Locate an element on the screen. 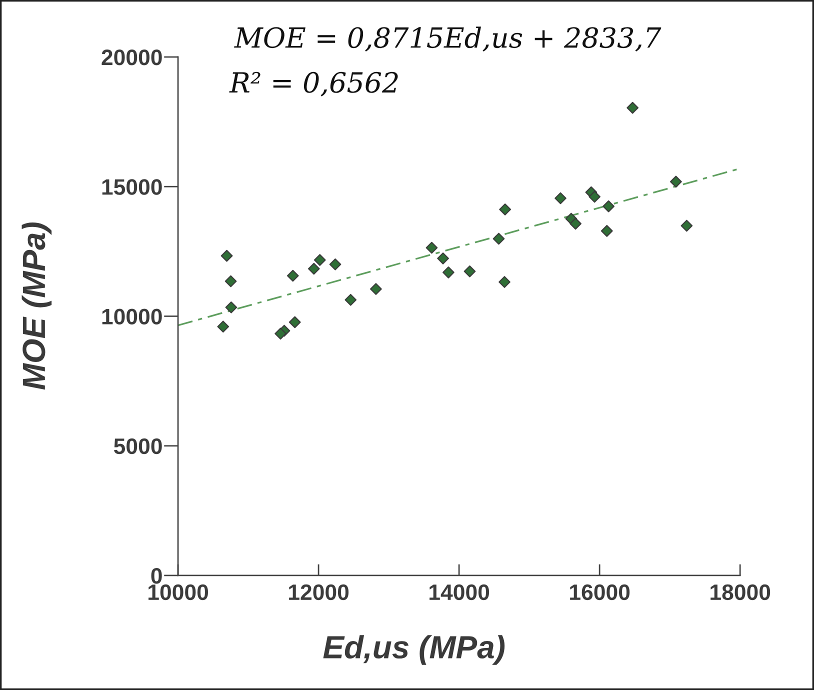  x-tick-label: 10000 is located at coordinates (178, 592).